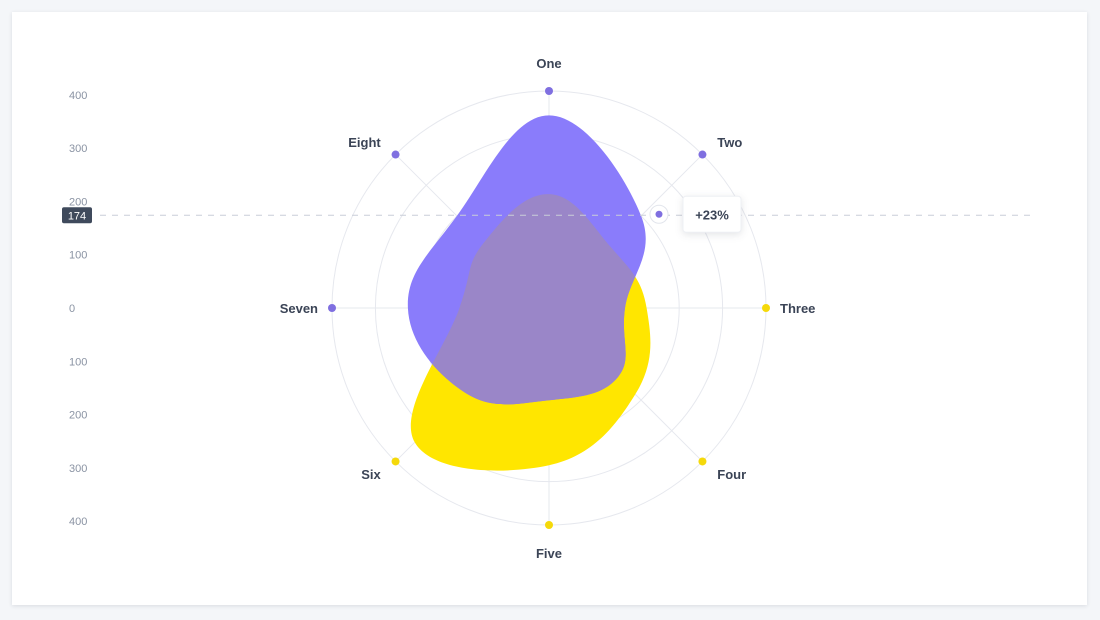 Image resolution: width=1100 pixels, height=620 pixels. Describe the element at coordinates (78, 309) in the screenshot. I see `y-axis-ticks: 400 300 200 100 0 100 200 300 400` at that location.